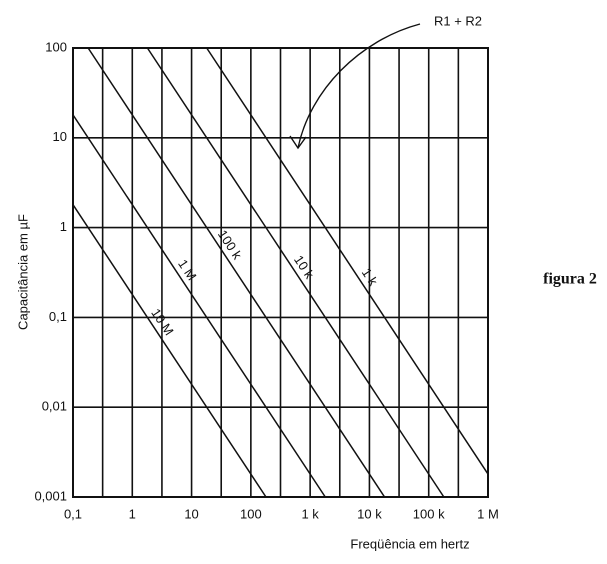 Image resolution: width=607 pixels, height=564 pixels. I want to click on caption: figura 2, so click(570, 279).